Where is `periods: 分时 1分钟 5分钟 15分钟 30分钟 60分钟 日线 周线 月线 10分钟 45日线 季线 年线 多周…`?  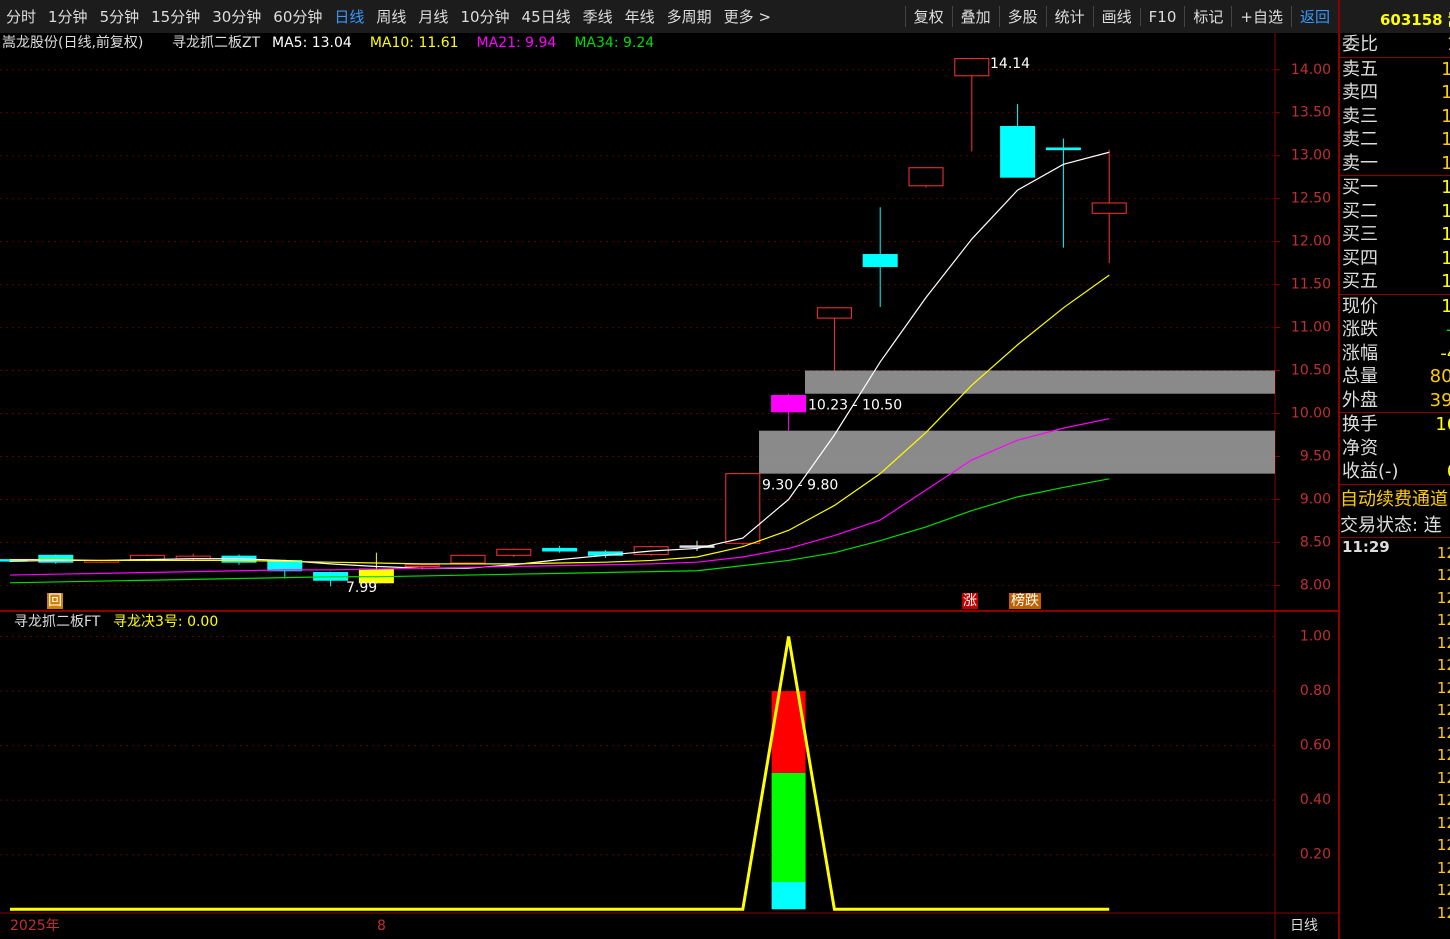 periods: 分时 1分钟 5分钟 15分钟 30分钟 60分钟 日线 周线 月线 10分钟 45日线 季线 年线 多周… is located at coordinates (388, 16).